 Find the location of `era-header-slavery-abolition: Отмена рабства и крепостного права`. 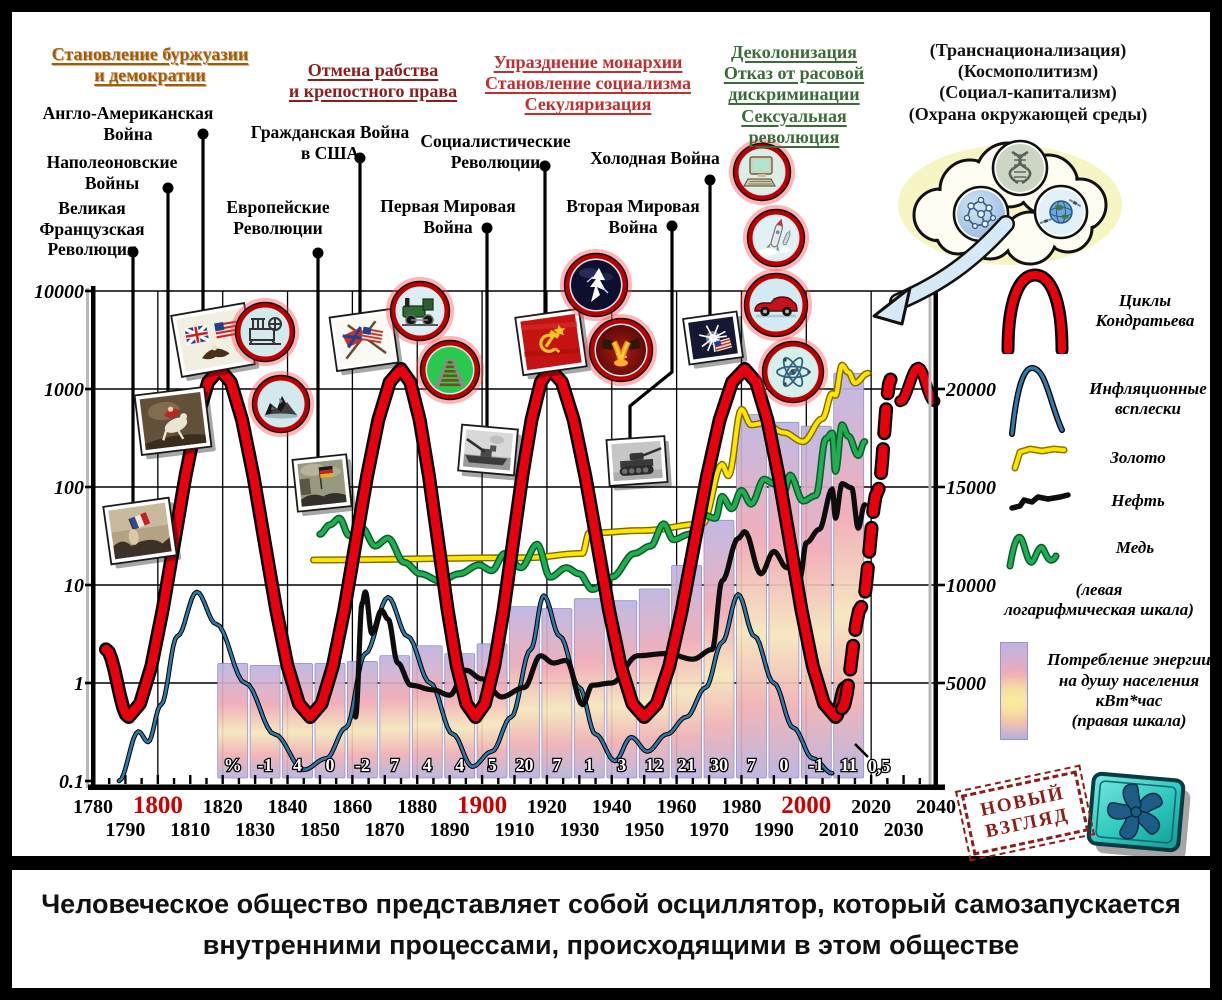

era-header-slavery-abolition: Отмена рабства и крепостного права is located at coordinates (373, 81).